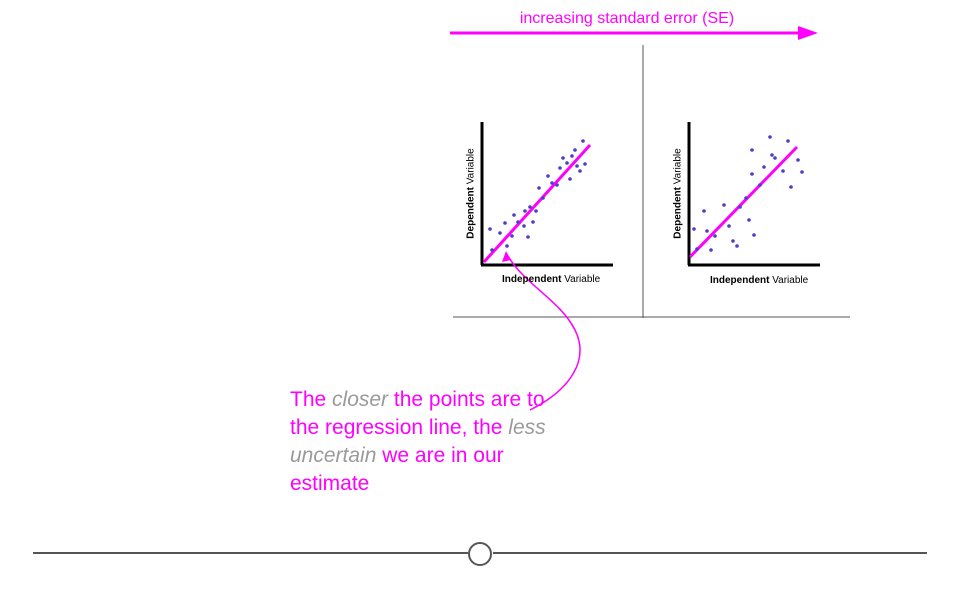 This screenshot has width=960, height=600. I want to click on scatter-plot-low-se, so click(546, 194).